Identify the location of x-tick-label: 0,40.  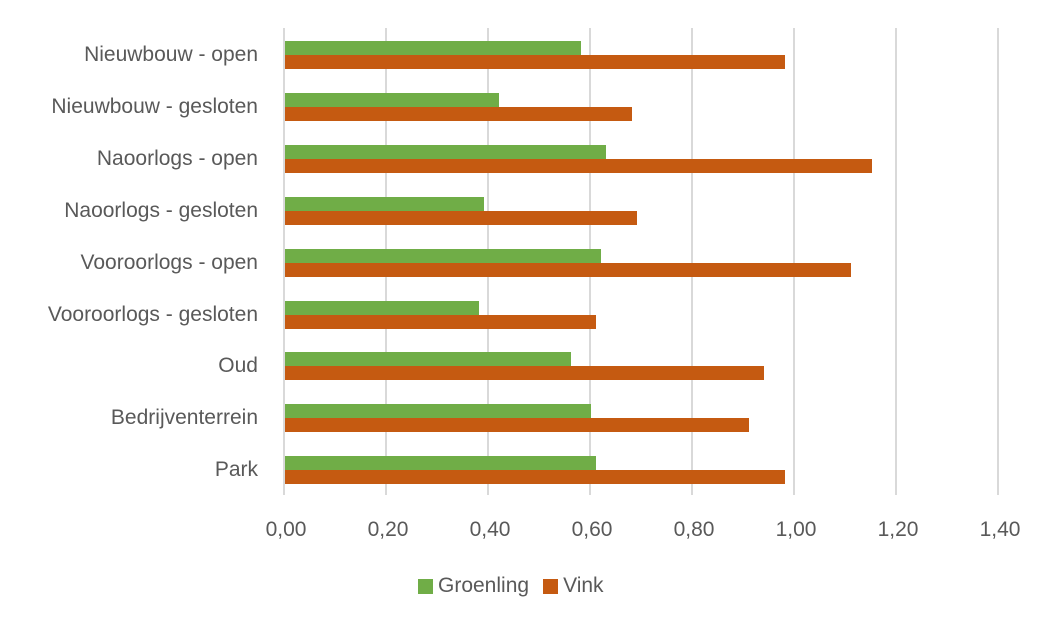
(490, 529).